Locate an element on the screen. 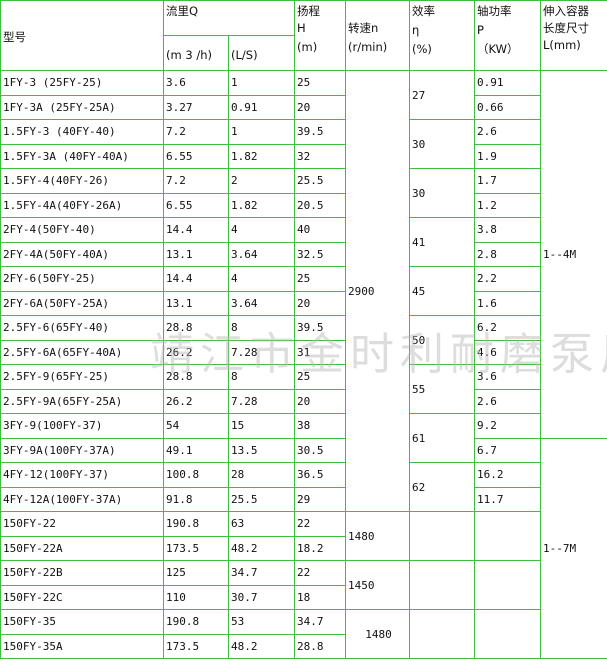  power-cell: 16.2 is located at coordinates (507, 475).